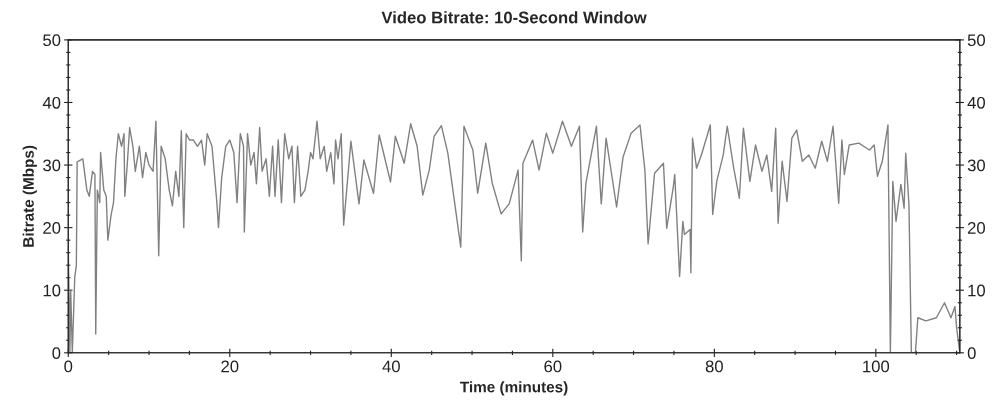  I want to click on x-tick-label: 60, so click(553, 366).